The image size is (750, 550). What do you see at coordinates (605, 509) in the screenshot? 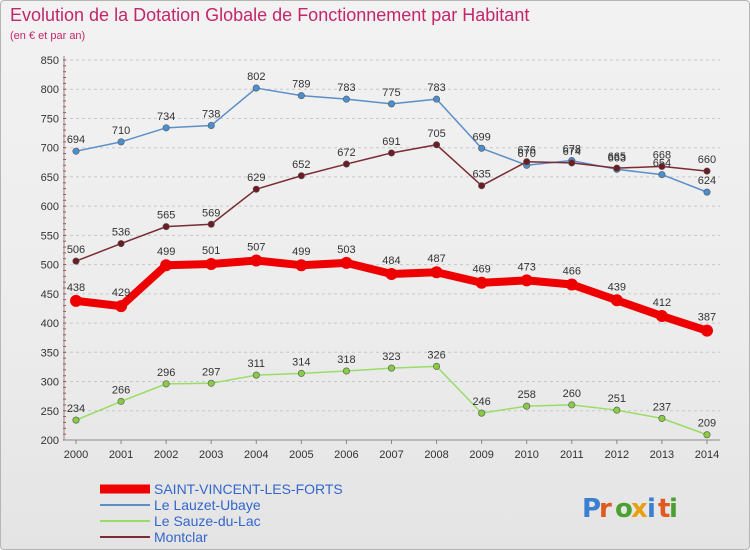
I see `logo-letter: r` at bounding box center [605, 509].